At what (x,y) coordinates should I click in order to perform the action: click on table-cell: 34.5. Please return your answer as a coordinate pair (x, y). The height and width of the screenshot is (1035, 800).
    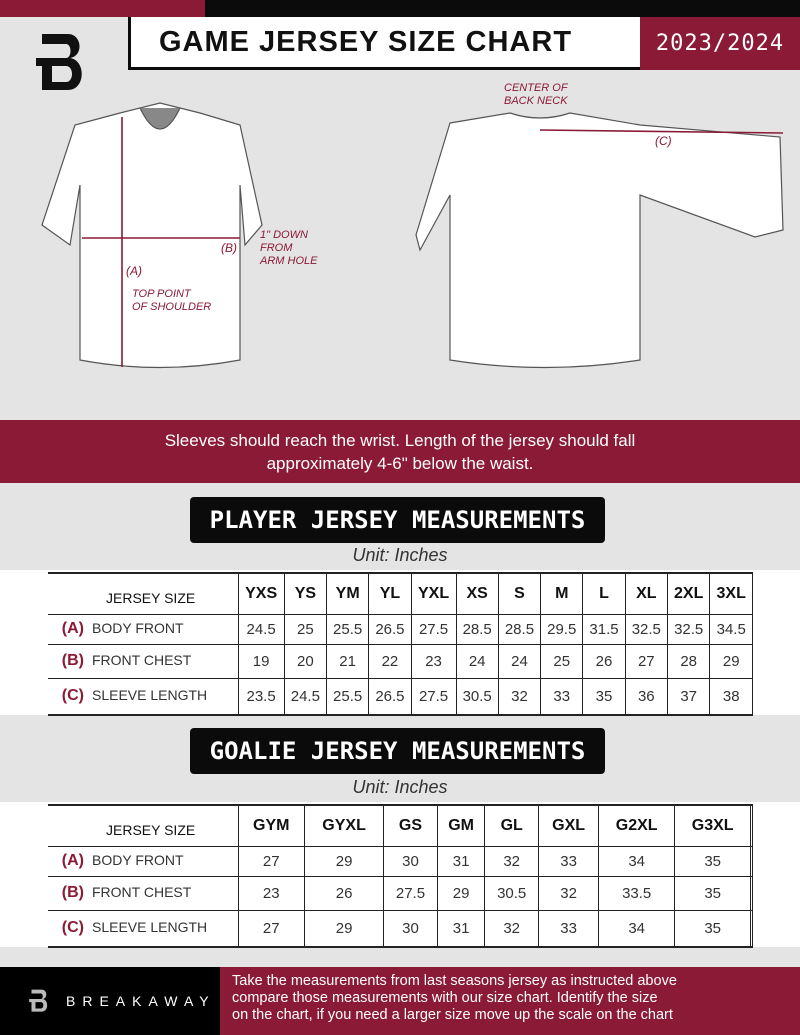
    Looking at the image, I should click on (731, 628).